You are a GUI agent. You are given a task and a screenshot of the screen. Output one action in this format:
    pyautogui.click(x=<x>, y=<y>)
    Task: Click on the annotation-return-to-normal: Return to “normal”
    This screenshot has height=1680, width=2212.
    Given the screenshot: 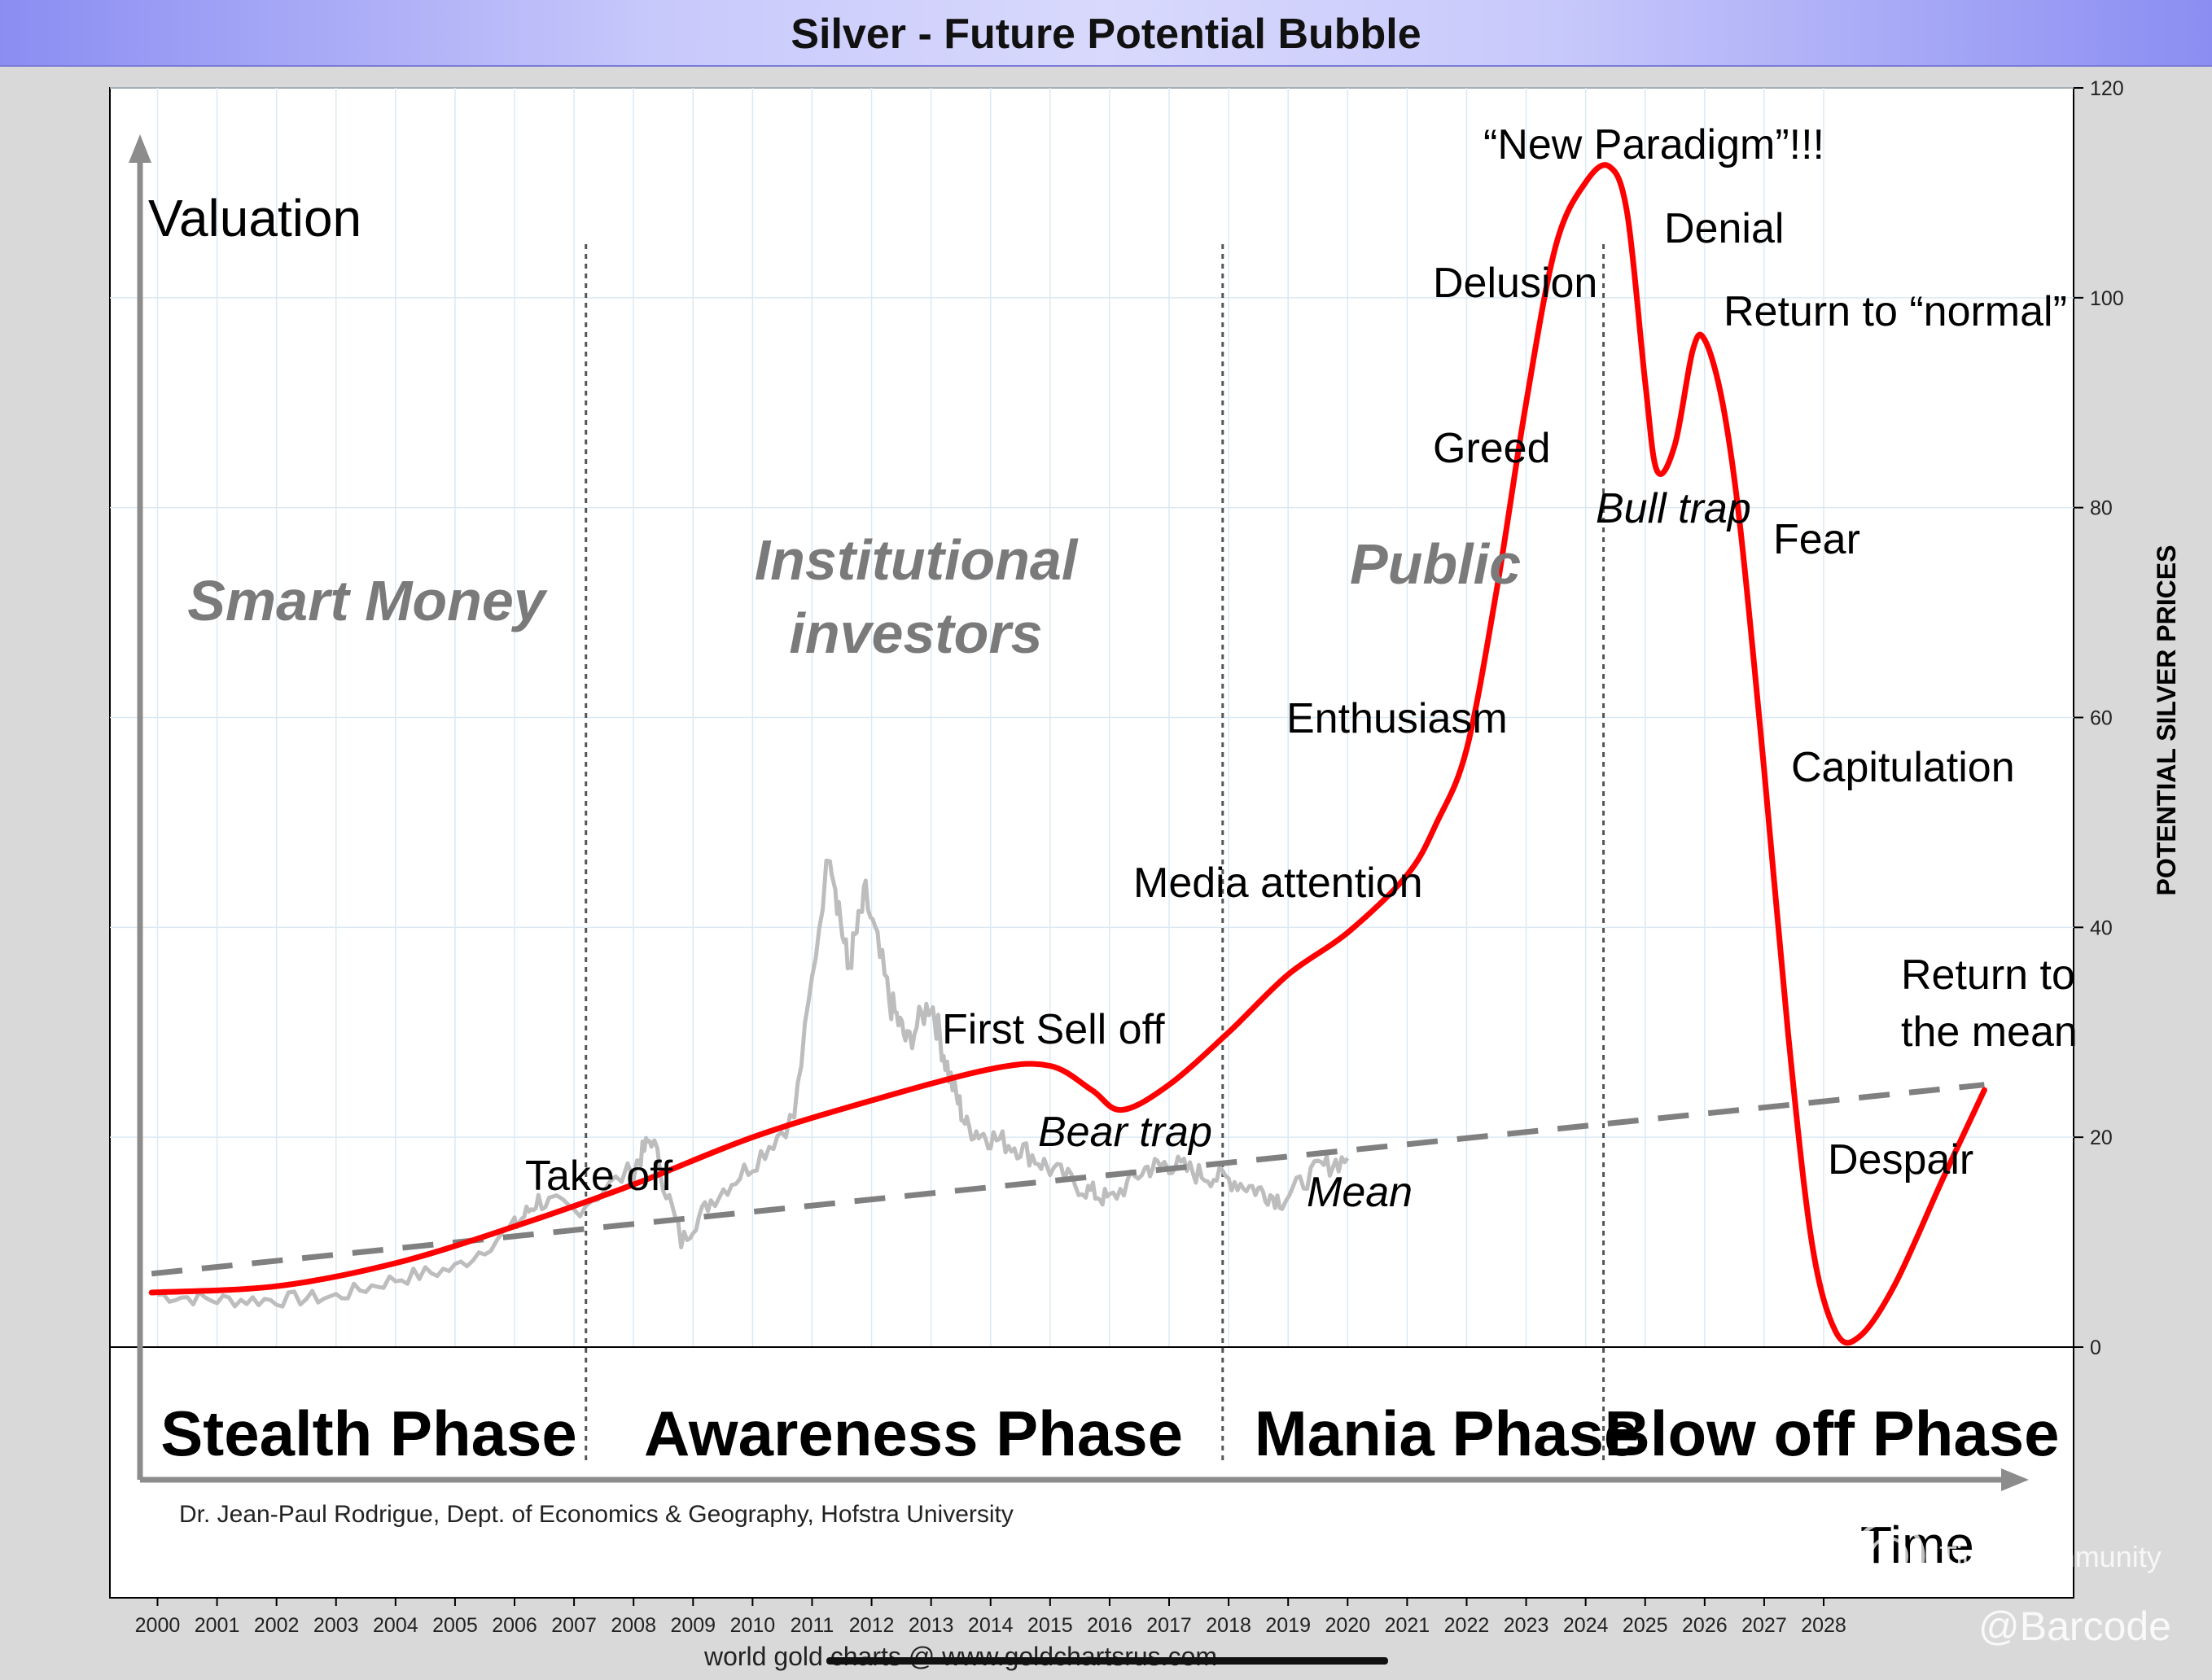 What is the action you would take?
    pyautogui.click(x=1895, y=312)
    